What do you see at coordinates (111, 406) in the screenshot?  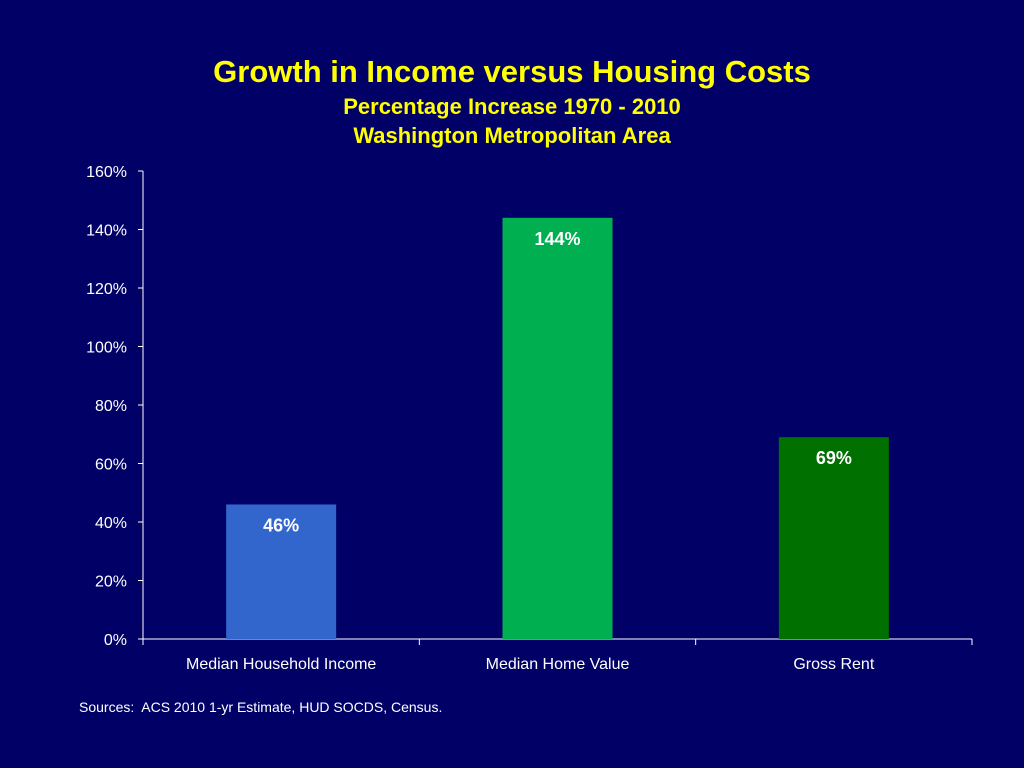 I see `y-tick-label: 80%` at bounding box center [111, 406].